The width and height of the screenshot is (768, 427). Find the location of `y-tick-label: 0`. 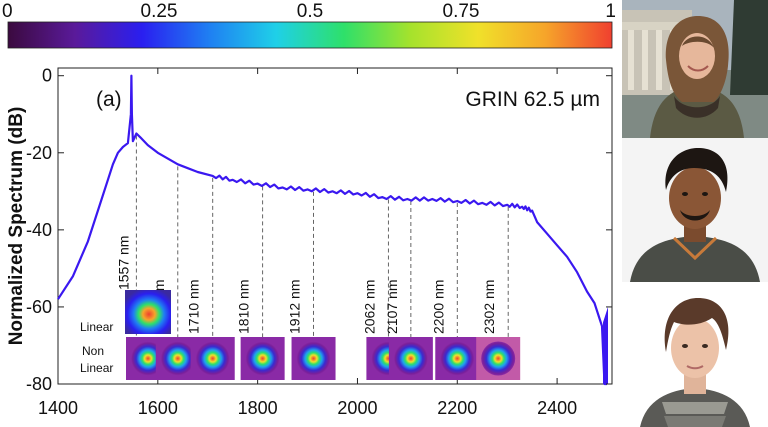

y-tick-label: 0 is located at coordinates (47, 76).